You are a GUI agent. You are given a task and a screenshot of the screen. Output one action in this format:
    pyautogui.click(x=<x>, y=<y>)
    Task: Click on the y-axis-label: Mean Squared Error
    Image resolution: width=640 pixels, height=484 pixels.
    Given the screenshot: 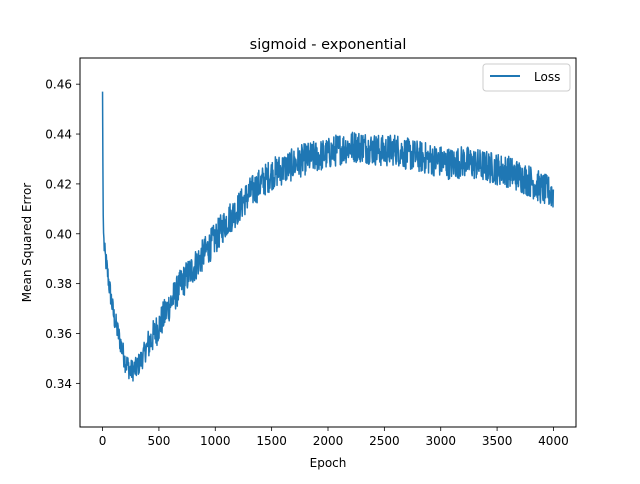 What is the action you would take?
    pyautogui.click(x=27, y=243)
    